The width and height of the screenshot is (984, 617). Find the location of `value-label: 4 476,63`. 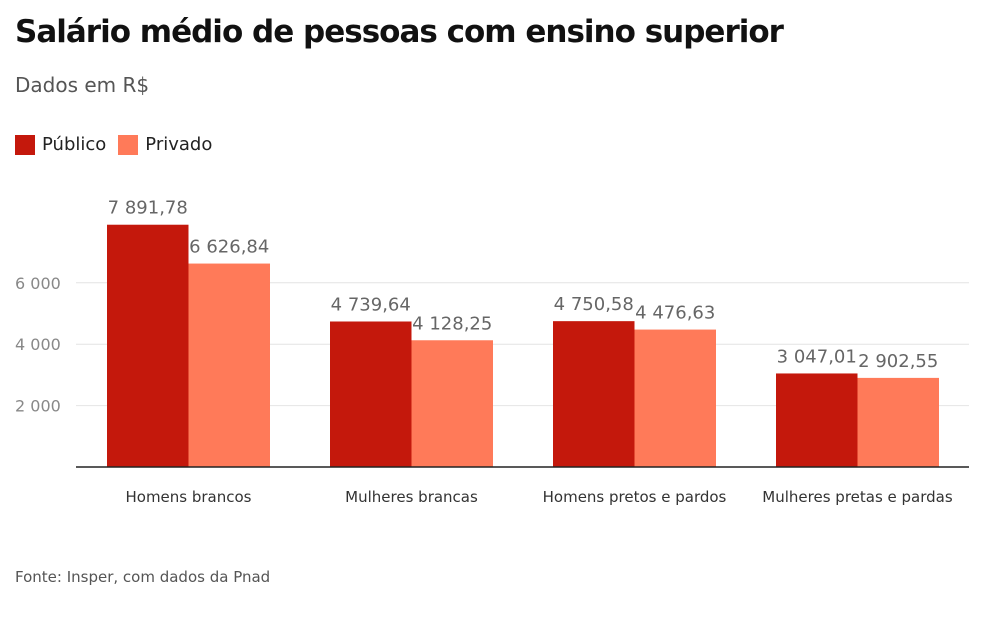

value-label: 4 476,63 is located at coordinates (675, 313).